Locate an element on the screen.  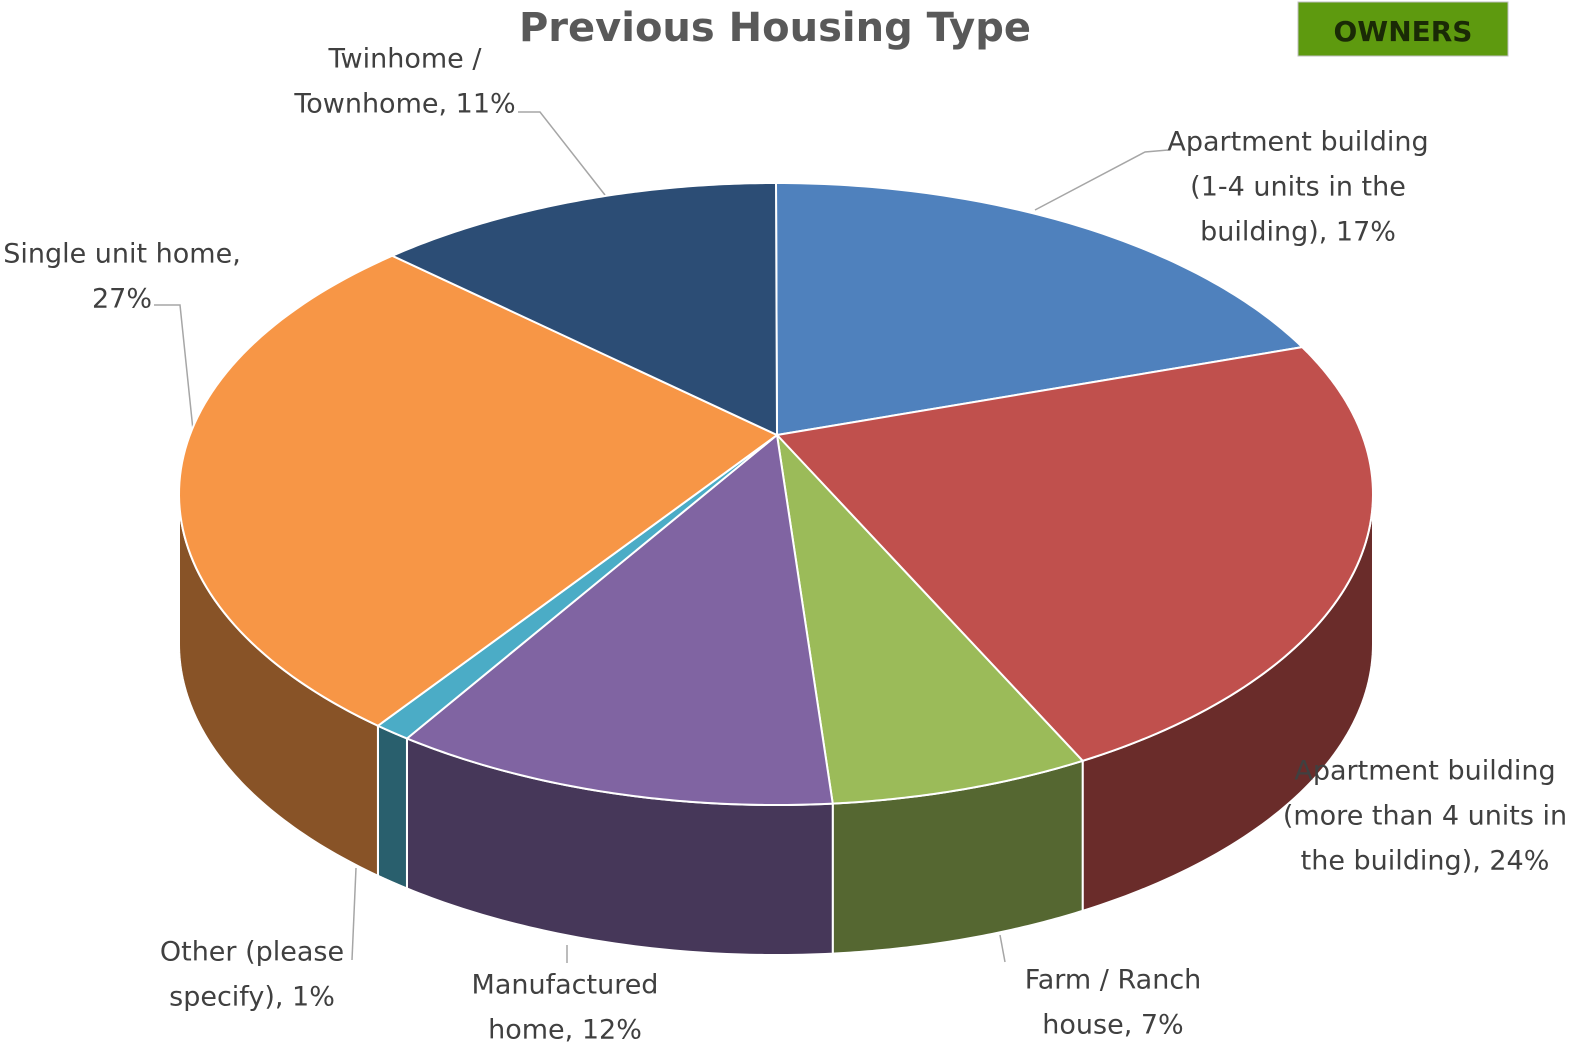
data-label: Farm / Ranch is located at coordinates (1113, 980).